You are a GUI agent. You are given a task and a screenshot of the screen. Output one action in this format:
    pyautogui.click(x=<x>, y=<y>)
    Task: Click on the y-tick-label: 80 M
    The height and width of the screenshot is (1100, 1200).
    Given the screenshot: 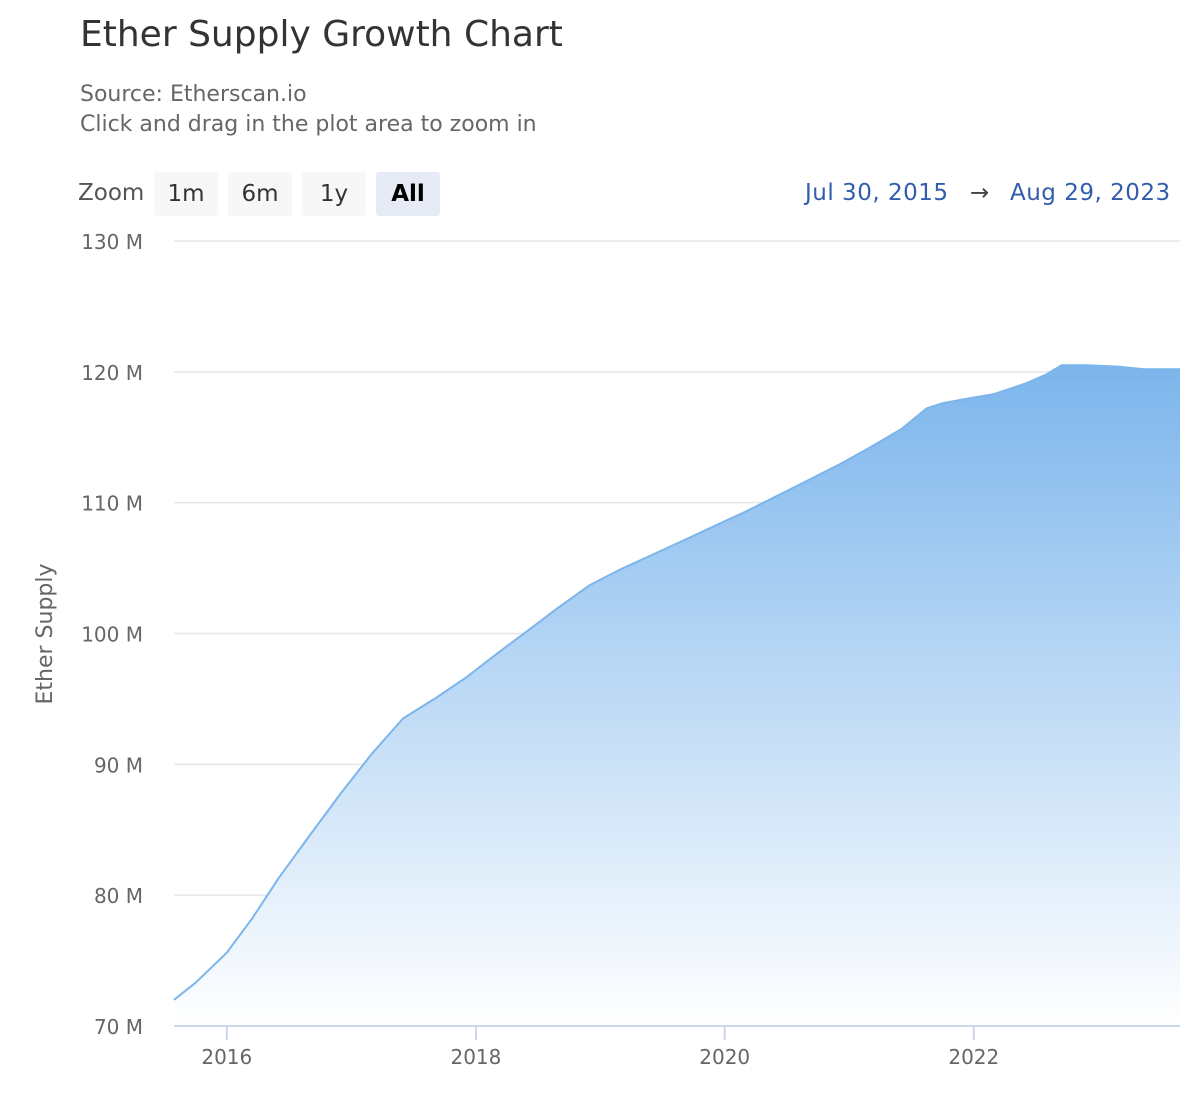 What is the action you would take?
    pyautogui.click(x=118, y=896)
    